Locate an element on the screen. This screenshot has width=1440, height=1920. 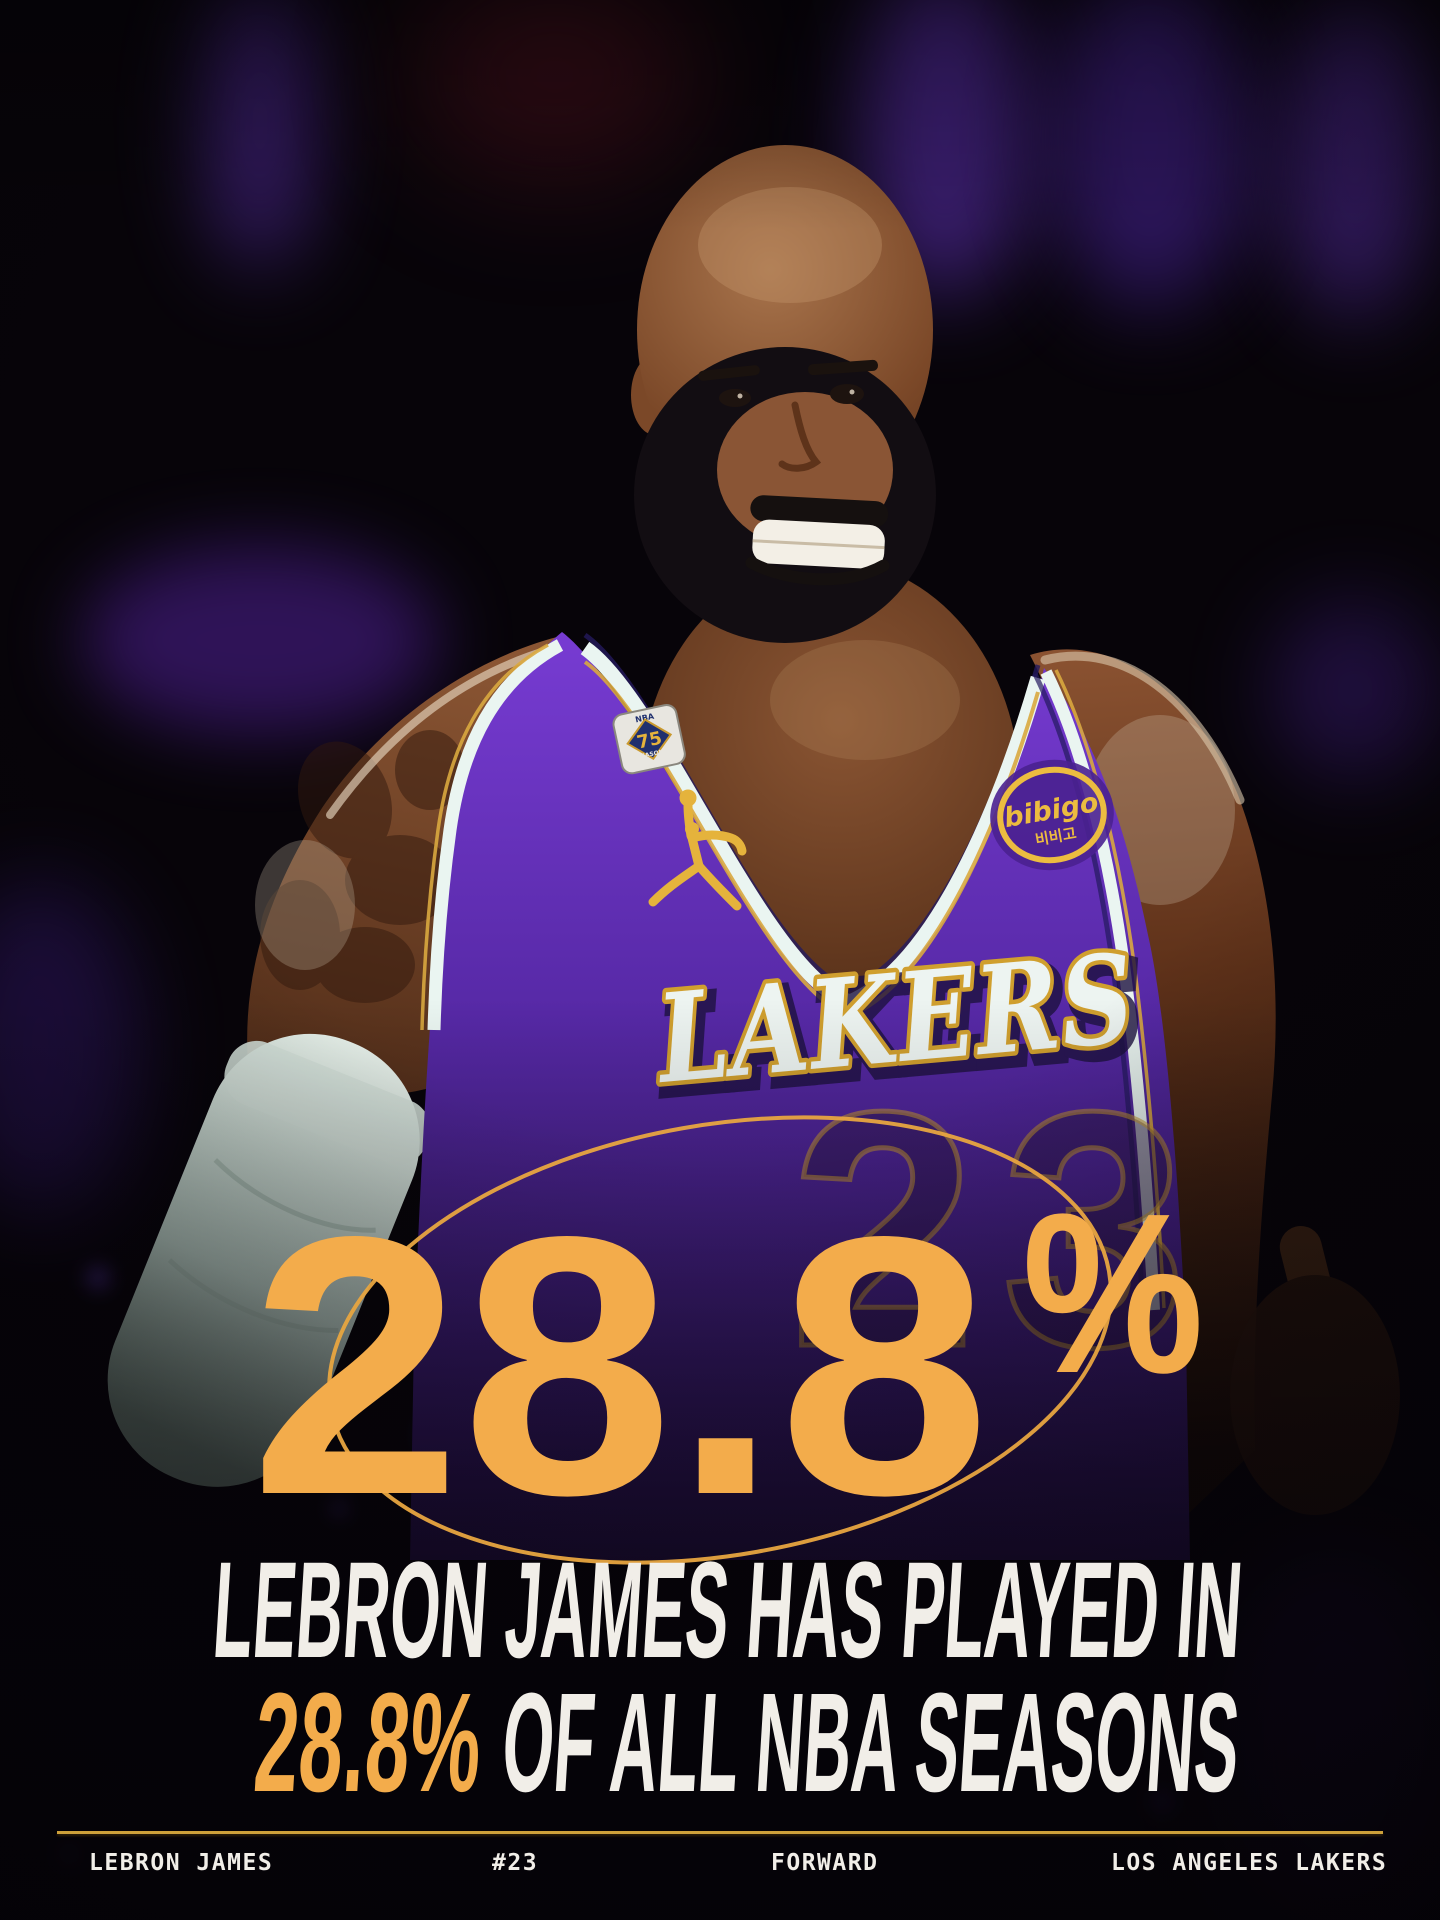
stat-big-number: 28.8 is located at coordinates (620, 1365).